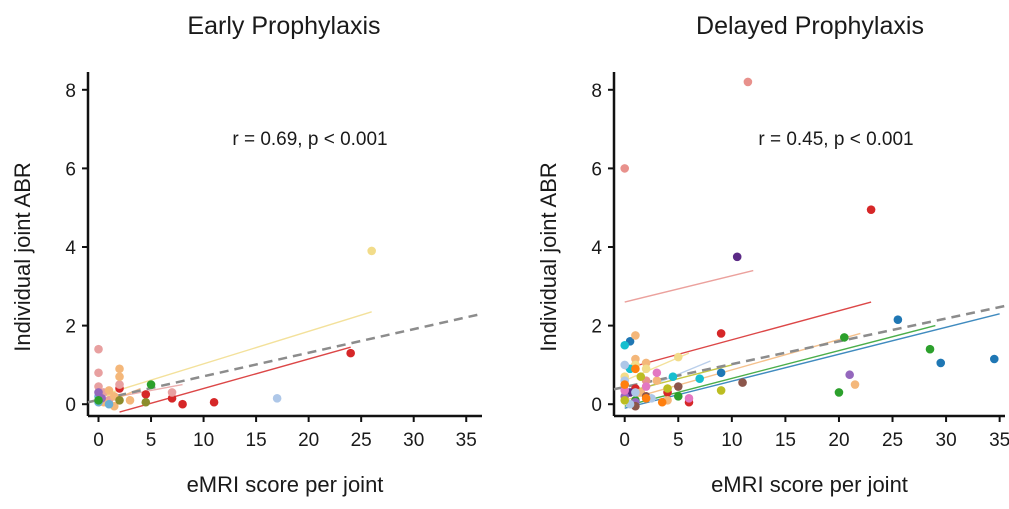 This screenshot has width=1009, height=509. What do you see at coordinates (835, 139) in the screenshot?
I see `correlation-annotation: r = 0.45, p < 0.001` at bounding box center [835, 139].